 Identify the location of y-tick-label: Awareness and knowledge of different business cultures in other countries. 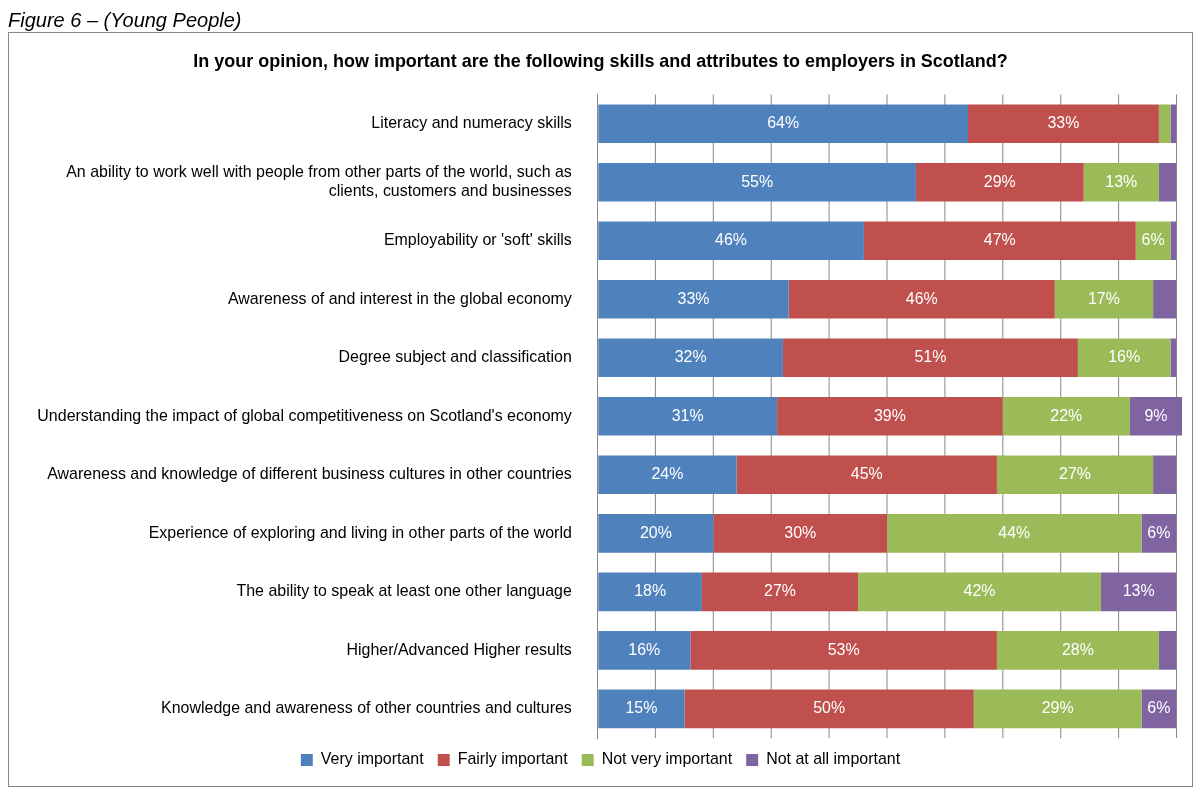
(309, 474).